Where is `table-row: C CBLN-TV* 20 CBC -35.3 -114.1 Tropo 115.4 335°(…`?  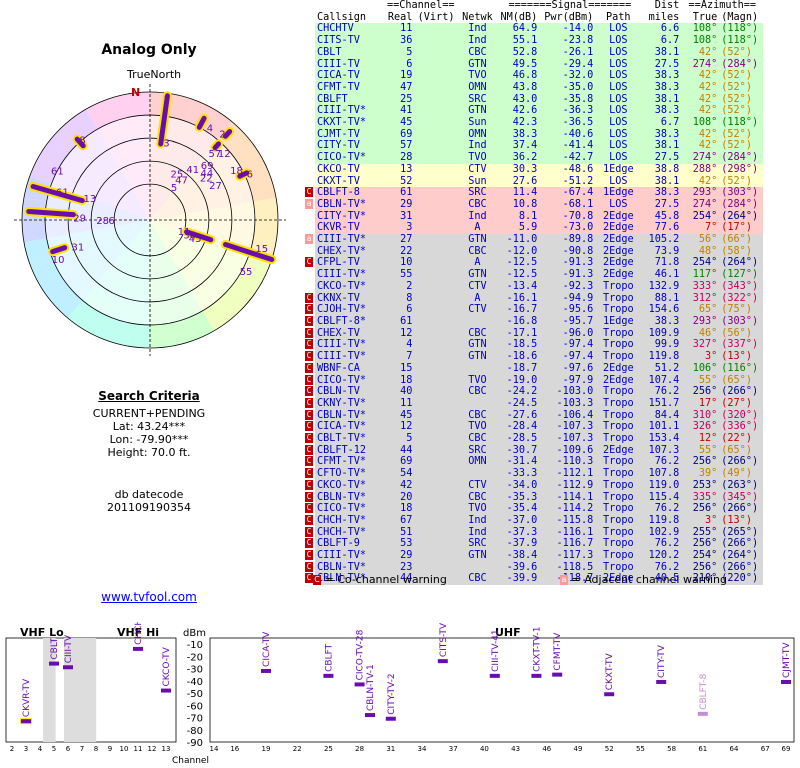
table-row: C CBLN-TV* 20 CBC -35.3 -114.1 Tropo 115.4 335°(… is located at coordinates (534, 497).